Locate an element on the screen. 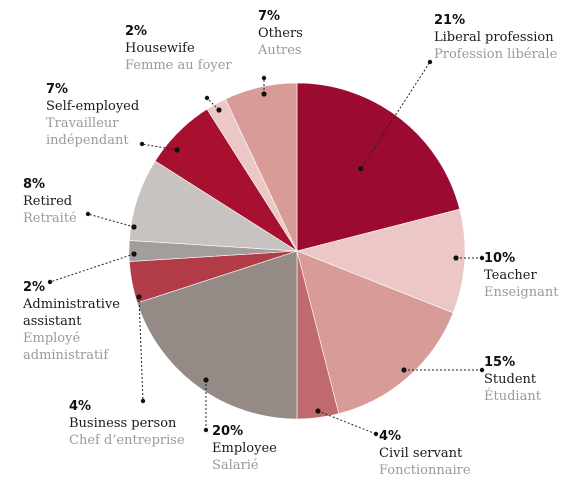 The width and height of the screenshot is (570, 485). slice-label-en-10: Others is located at coordinates (280, 33).